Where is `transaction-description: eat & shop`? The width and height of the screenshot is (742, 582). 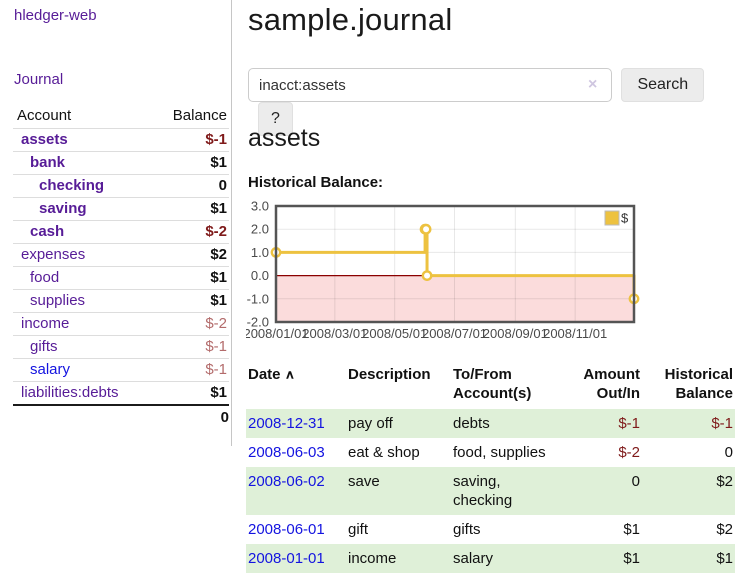 transaction-description: eat & shop is located at coordinates (384, 452).